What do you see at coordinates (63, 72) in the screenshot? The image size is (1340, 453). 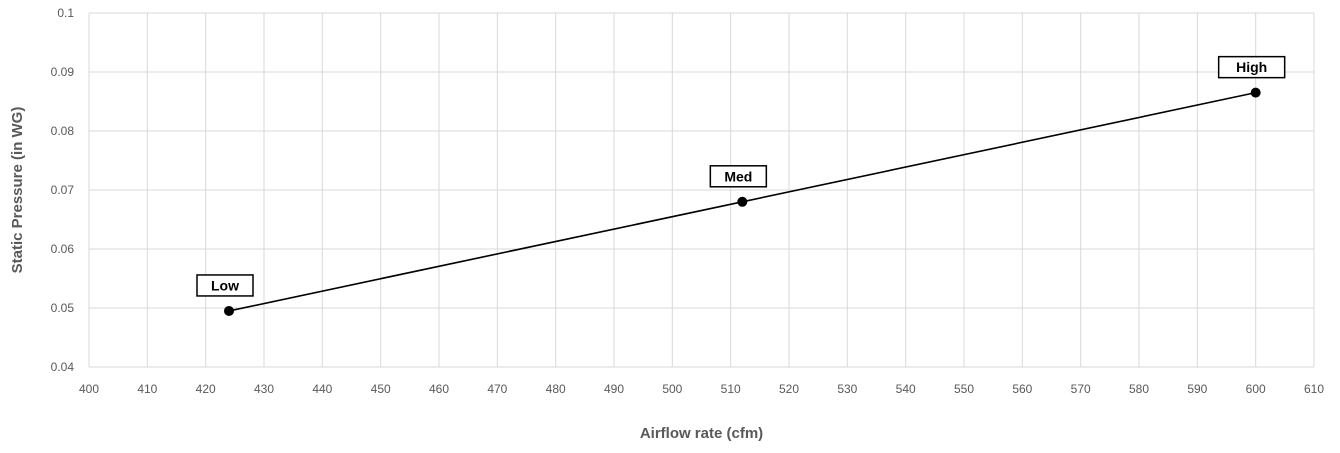 I see `y-tick-label: 0.09` at bounding box center [63, 72].